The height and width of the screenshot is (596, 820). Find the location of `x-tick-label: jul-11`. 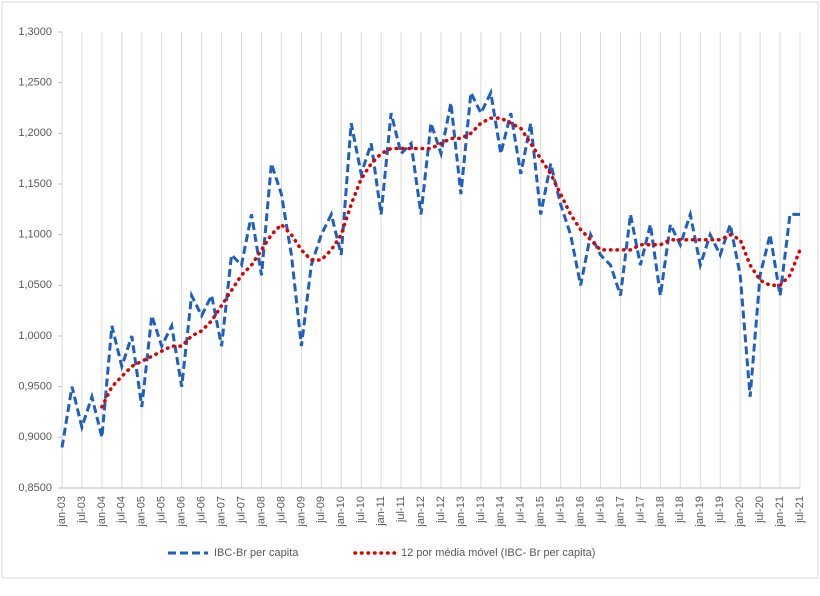

x-tick-label: jul-11 is located at coordinates (401, 509).